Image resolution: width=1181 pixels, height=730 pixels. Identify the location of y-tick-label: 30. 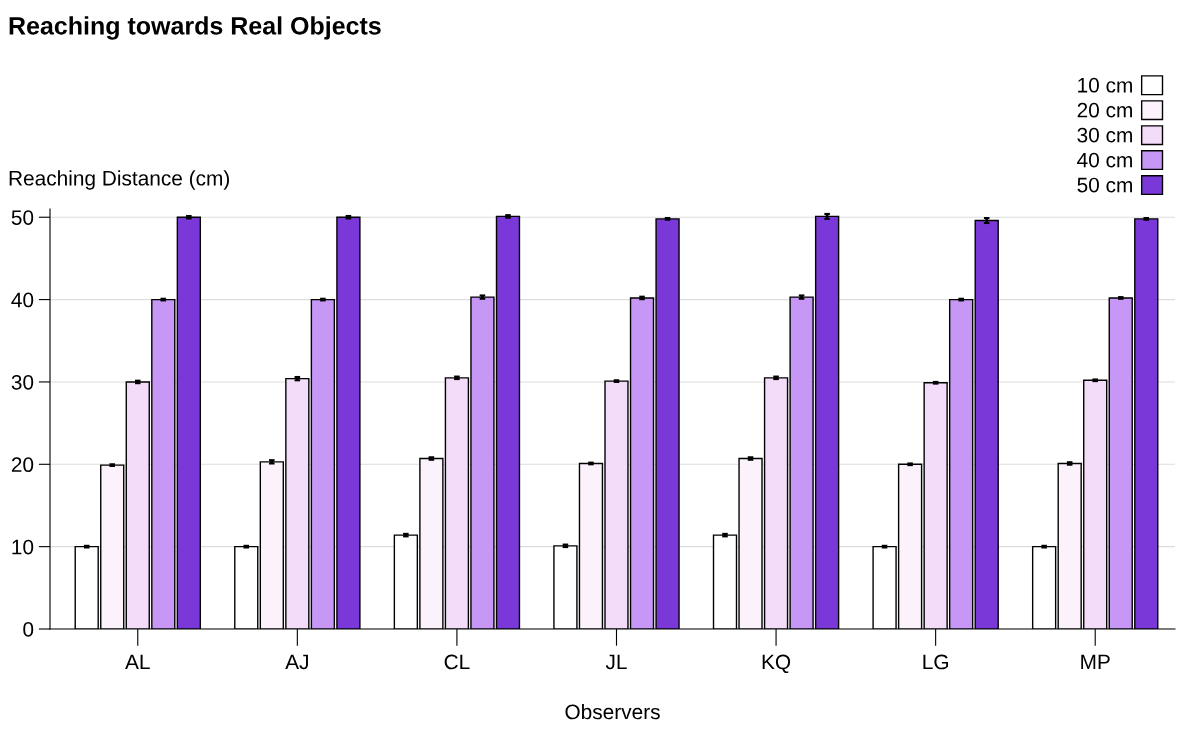
(22, 382).